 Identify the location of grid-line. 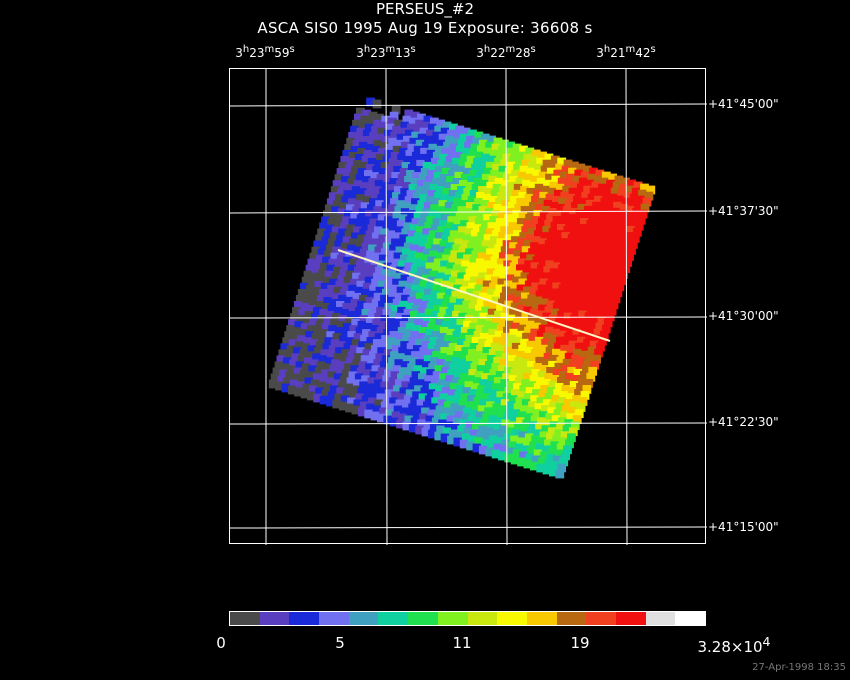
(468, 423).